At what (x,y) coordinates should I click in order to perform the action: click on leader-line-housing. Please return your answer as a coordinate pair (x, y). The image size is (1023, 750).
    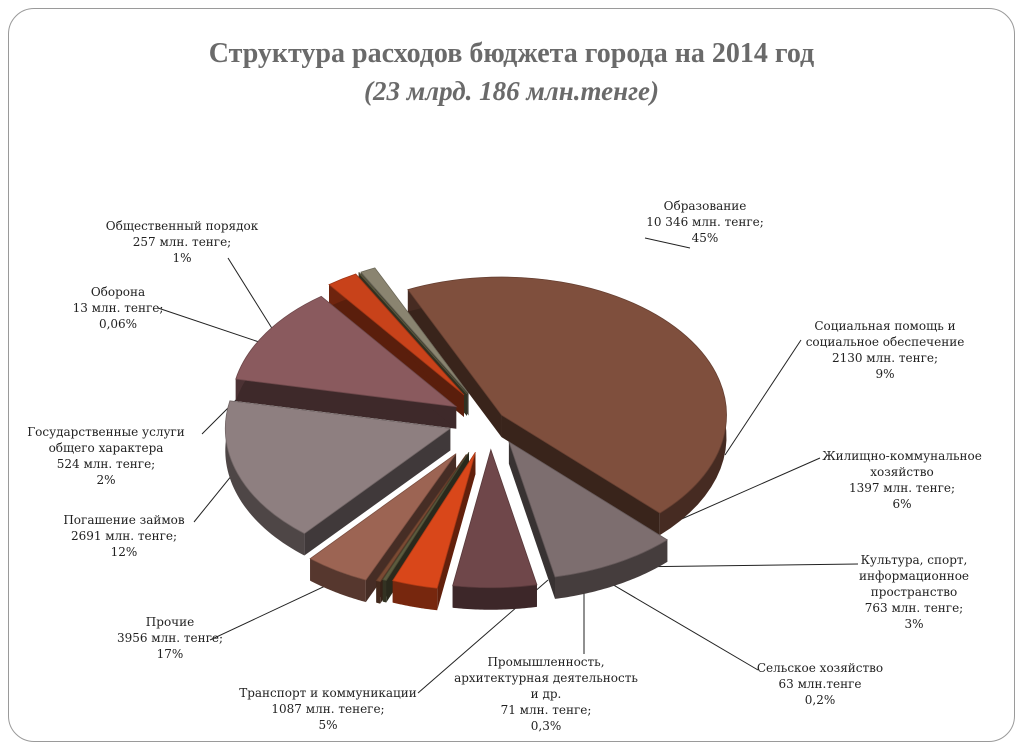
    Looking at the image, I should click on (744, 491).